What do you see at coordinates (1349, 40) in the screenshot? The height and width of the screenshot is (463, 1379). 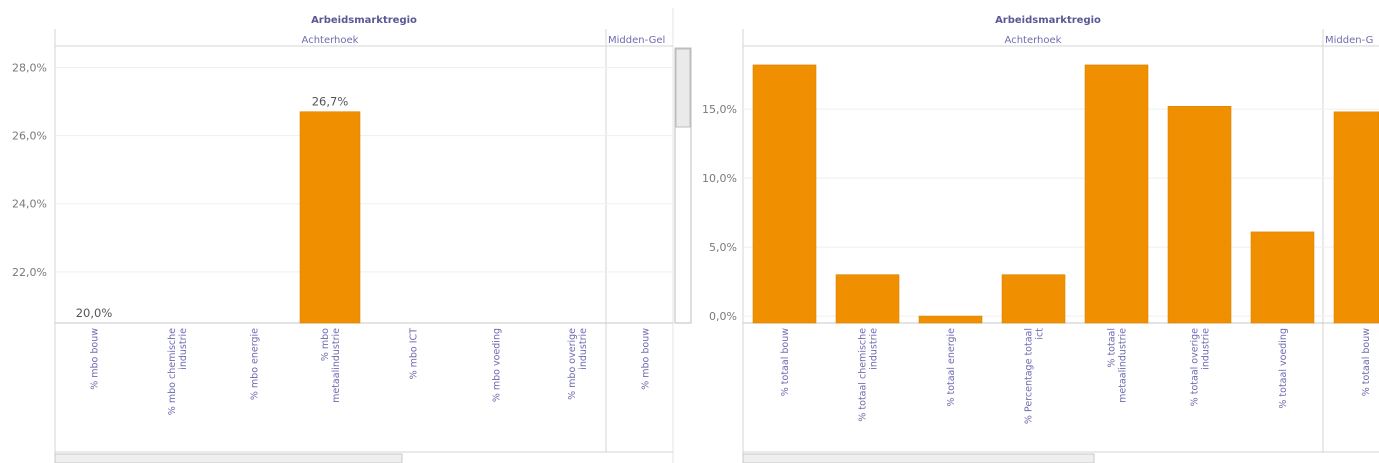 I see `group-header-midden-g: Midden-G` at bounding box center [1349, 40].